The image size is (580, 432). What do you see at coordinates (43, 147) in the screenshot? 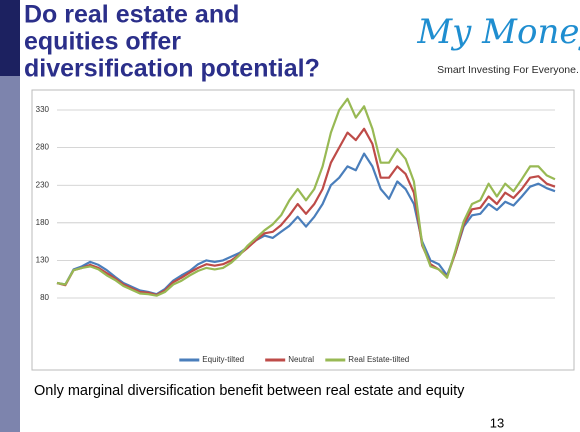
I see `y-tick-label: 280` at bounding box center [43, 147].